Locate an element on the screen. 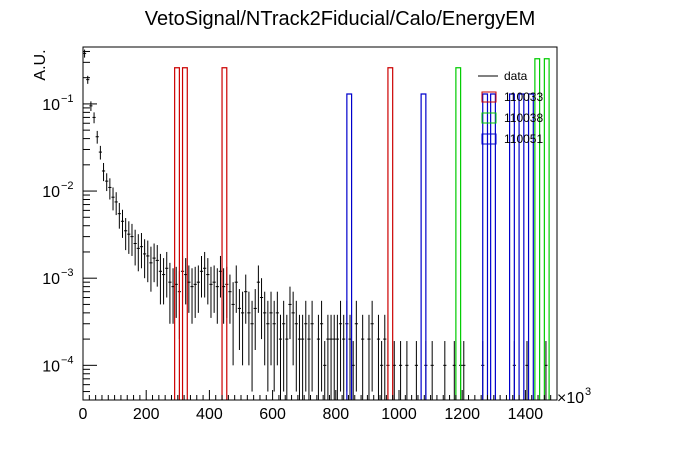 This screenshot has width=696, height=472. x-axis-multiplier-base: ×10 is located at coordinates (570, 398).